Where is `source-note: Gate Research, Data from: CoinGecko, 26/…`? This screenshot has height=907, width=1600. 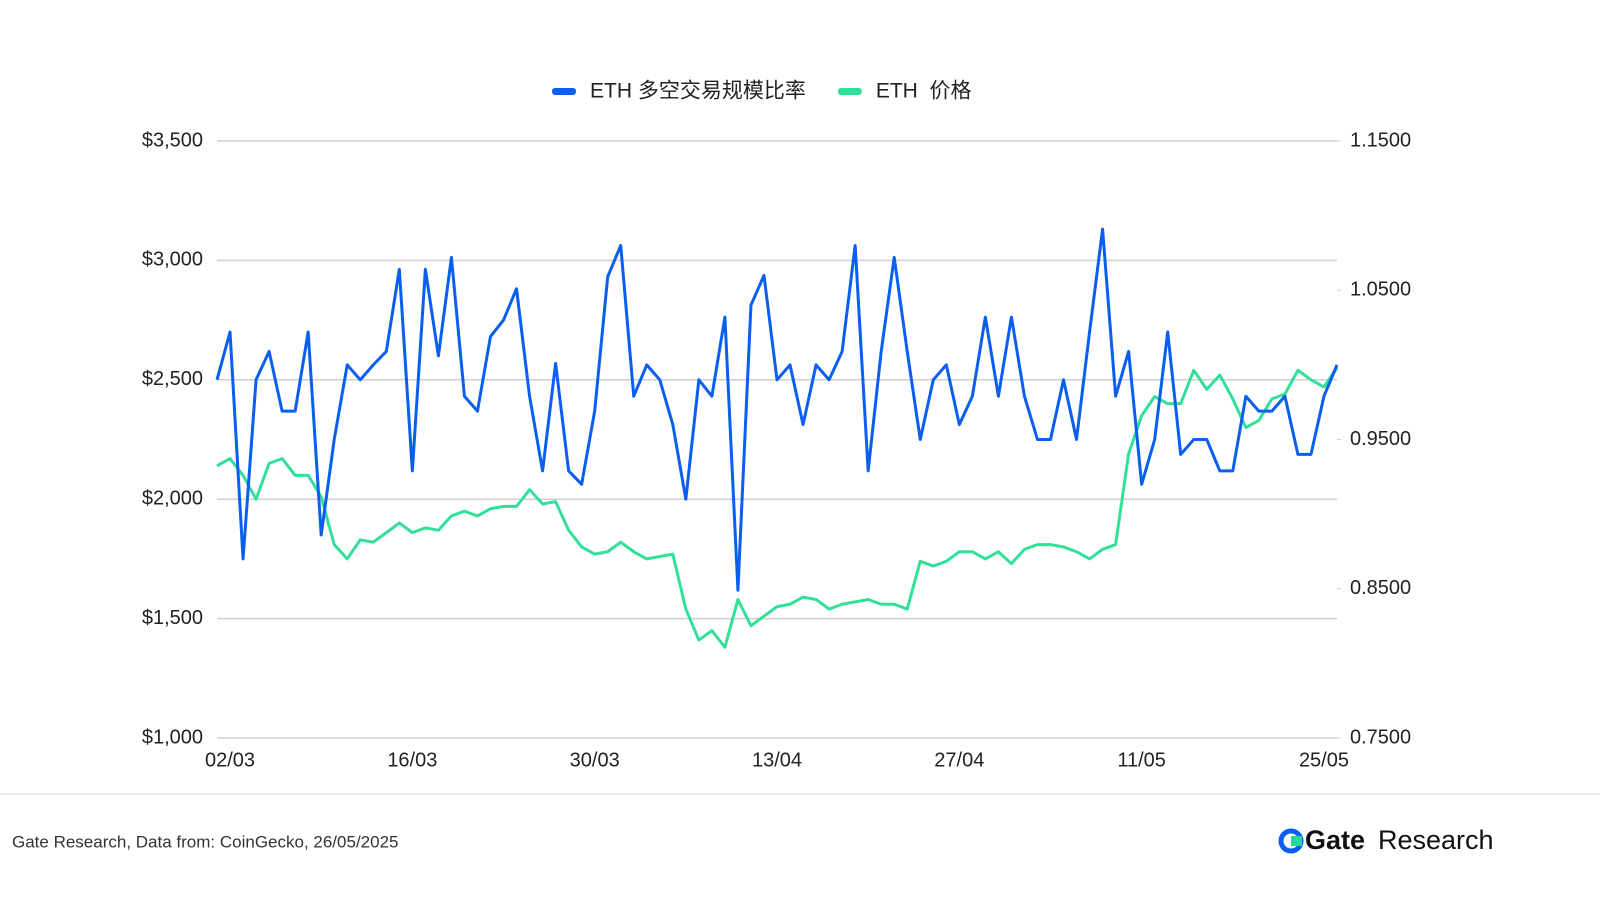 source-note: Gate Research, Data from: CoinGecko, 26/… is located at coordinates (205, 841).